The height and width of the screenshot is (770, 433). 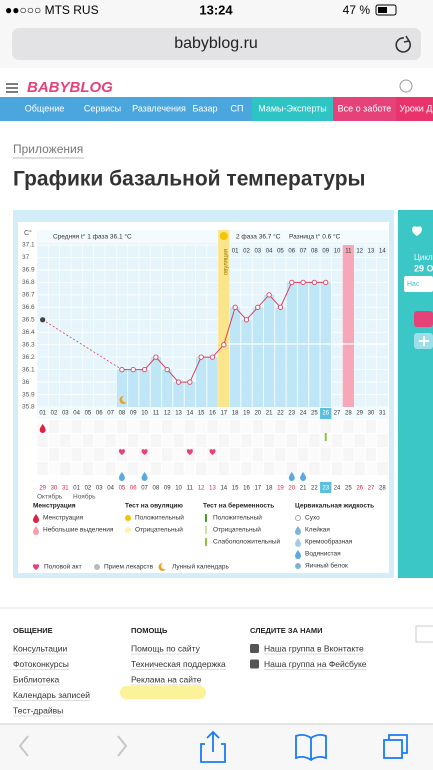 What do you see at coordinates (418, 284) in the screenshot?
I see `side-button` at bounding box center [418, 284].